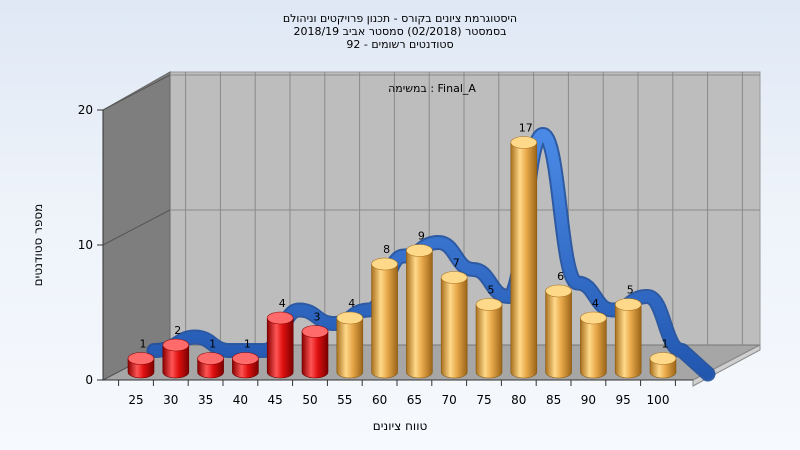  I want to click on x-tick-label: 45, so click(275, 400).